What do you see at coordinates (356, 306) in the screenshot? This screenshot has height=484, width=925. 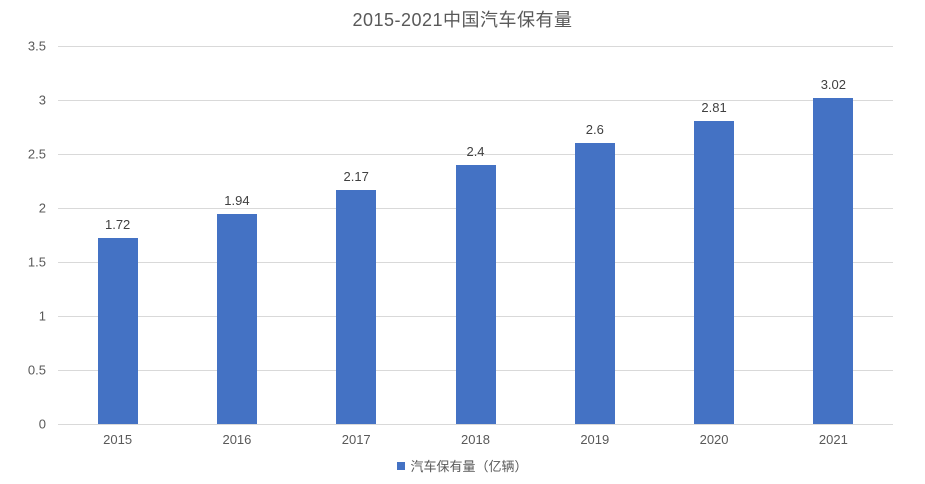 I see `bar-2017` at bounding box center [356, 306].